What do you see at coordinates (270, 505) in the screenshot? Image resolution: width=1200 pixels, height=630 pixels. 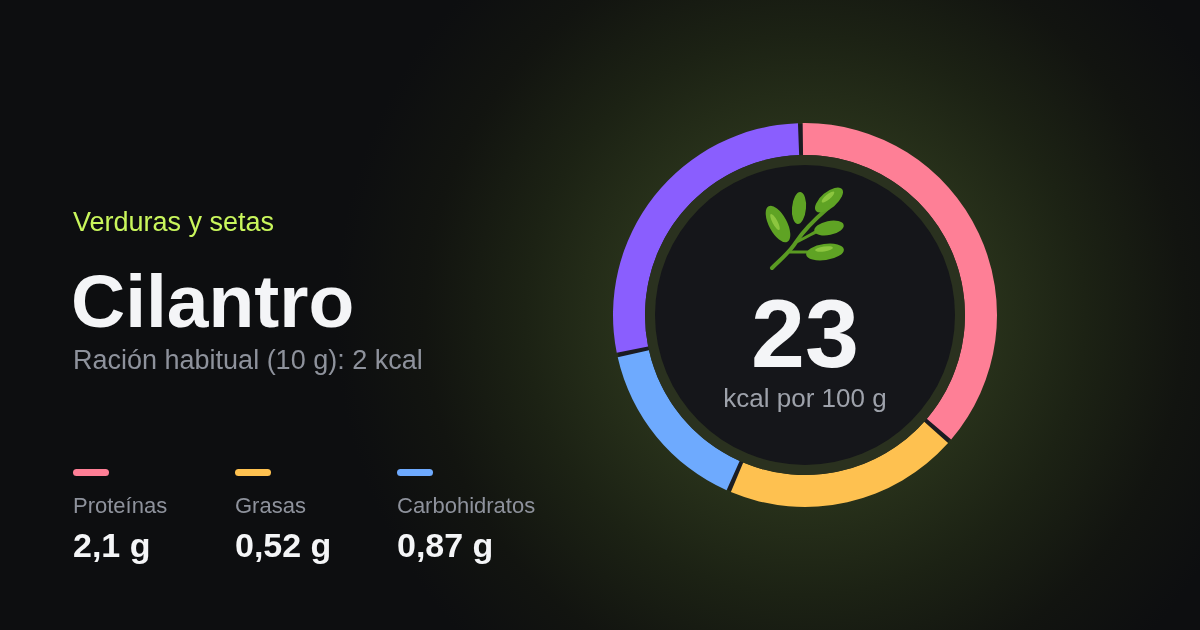 I see `legend-label: Grasas` at bounding box center [270, 505].